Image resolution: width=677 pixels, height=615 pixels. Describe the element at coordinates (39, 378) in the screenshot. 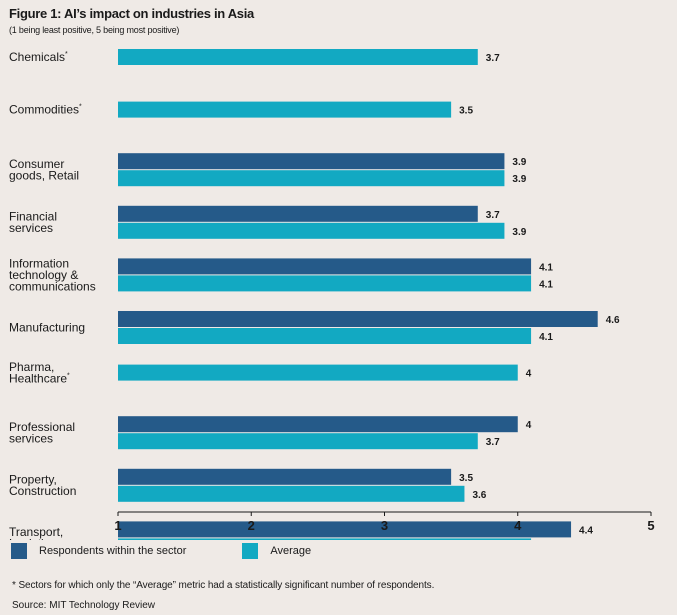

I see `category-label: Healthcare*` at that location.